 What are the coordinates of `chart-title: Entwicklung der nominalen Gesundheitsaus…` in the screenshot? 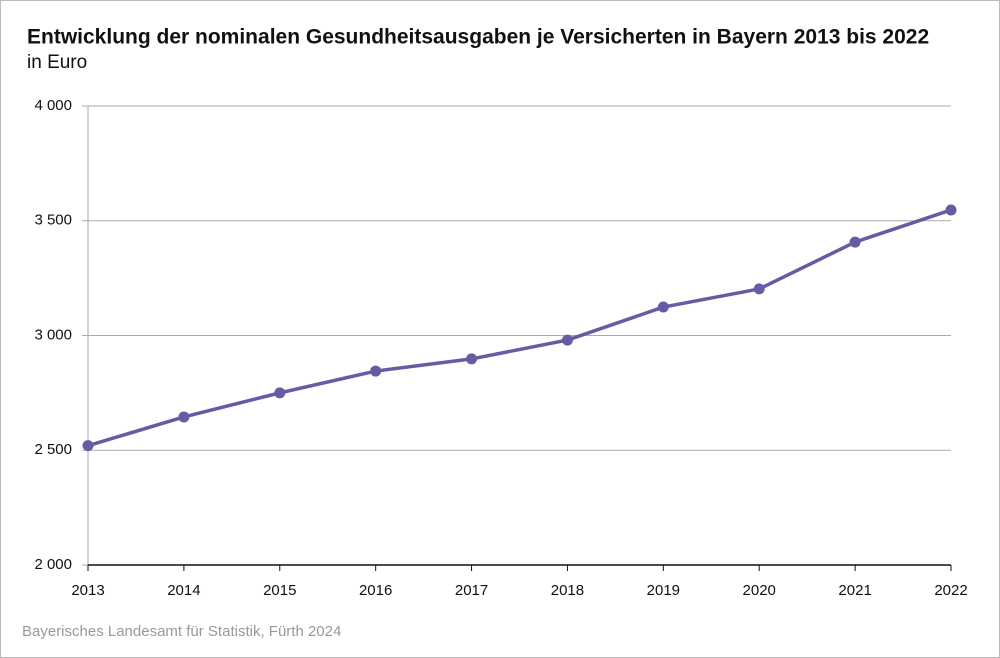 It's located at (478, 37).